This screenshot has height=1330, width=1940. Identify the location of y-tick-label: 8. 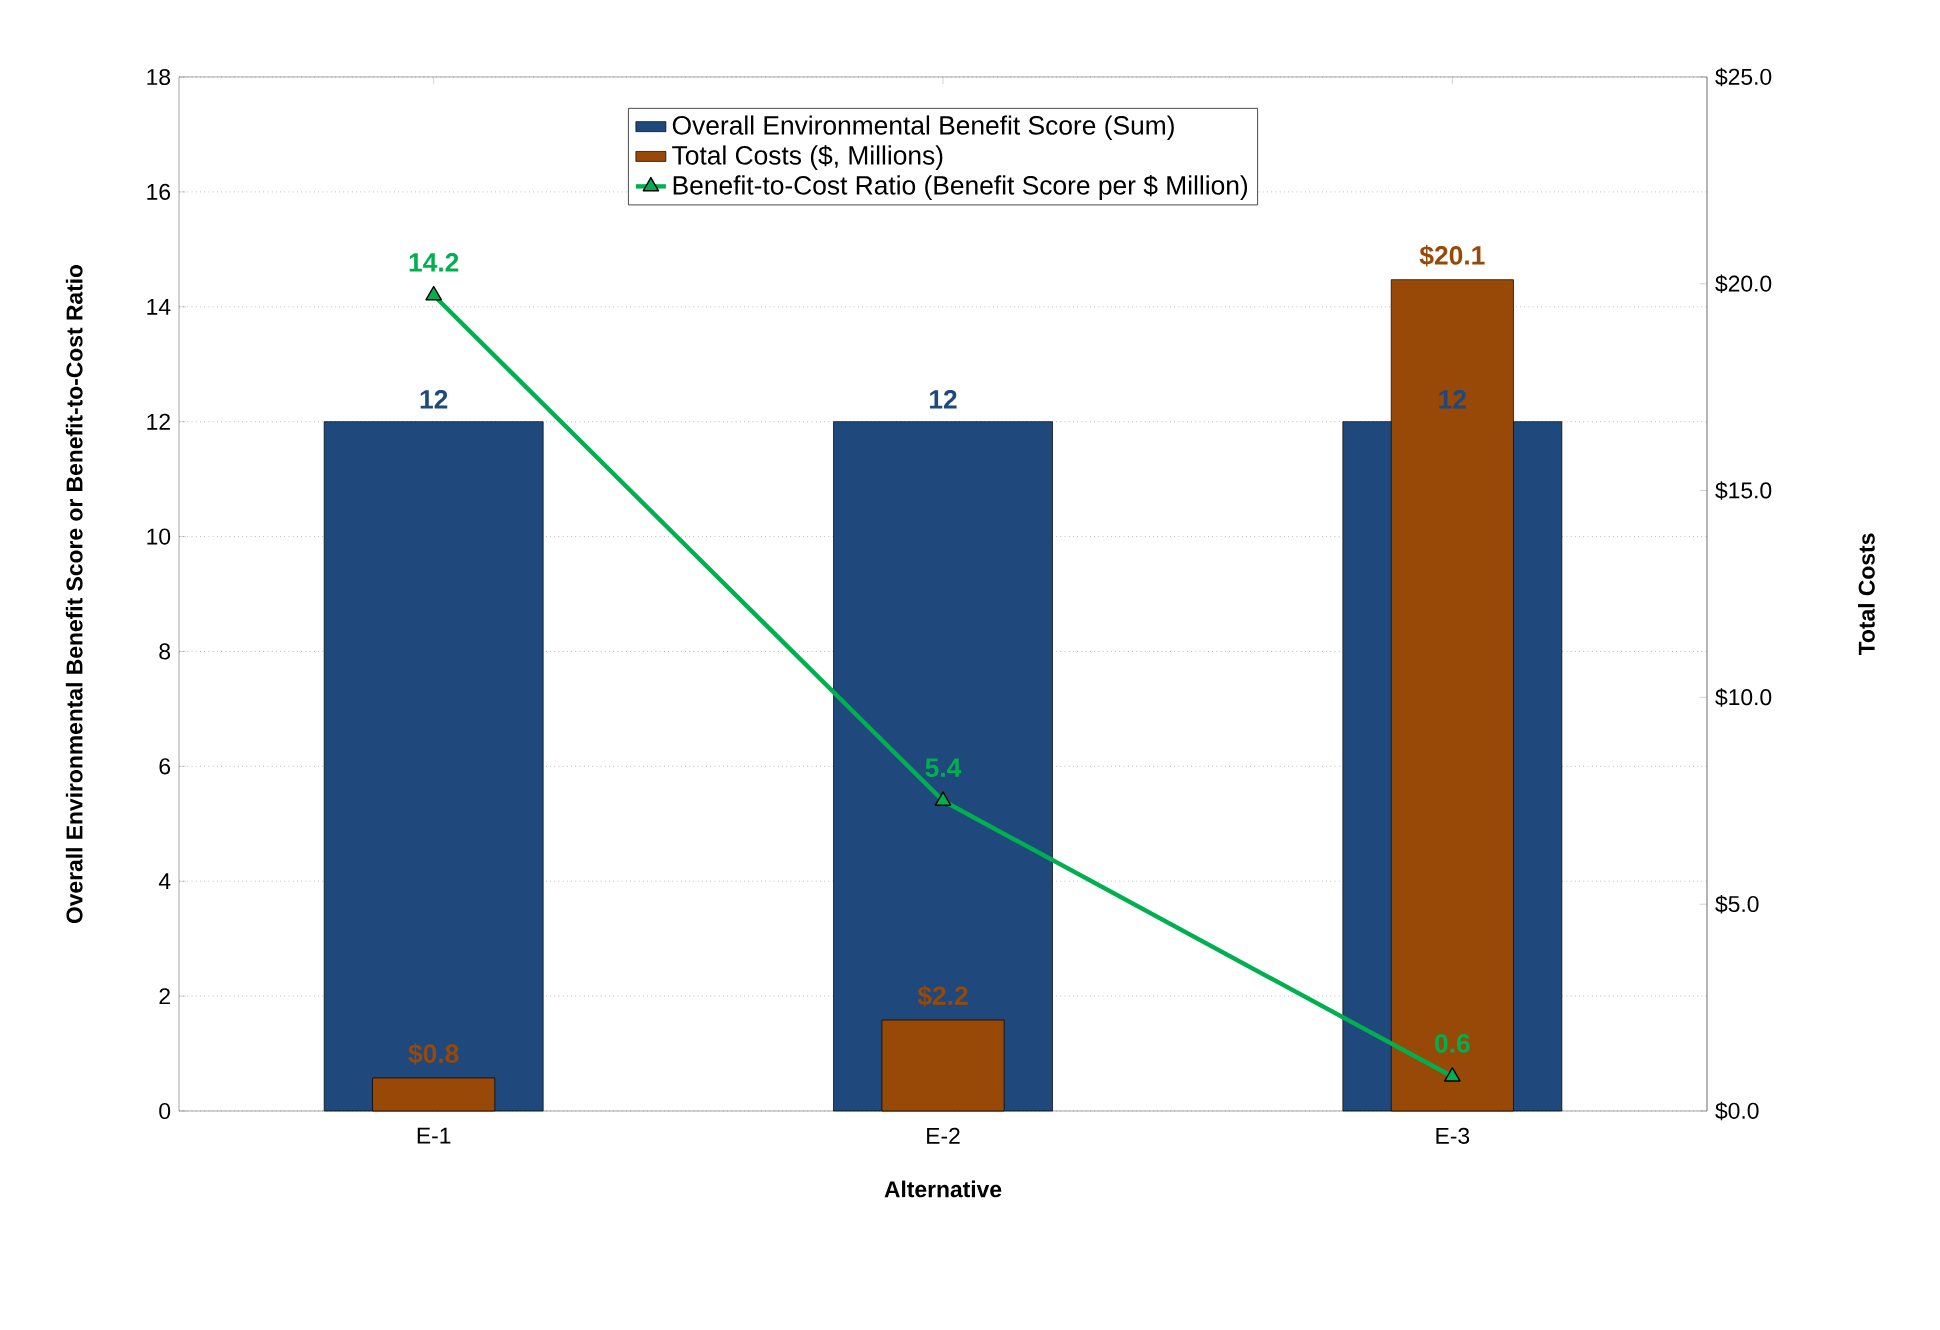
(165, 651).